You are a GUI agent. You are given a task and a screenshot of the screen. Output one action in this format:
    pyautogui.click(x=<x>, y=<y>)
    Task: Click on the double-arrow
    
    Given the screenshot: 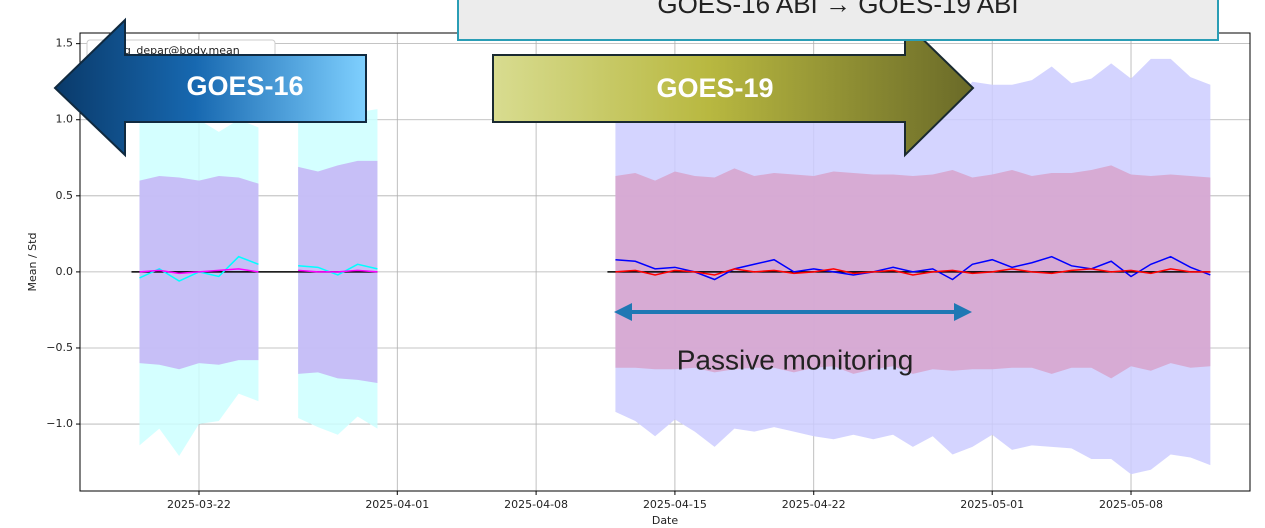 What is the action you would take?
    pyautogui.click(x=793, y=312)
    